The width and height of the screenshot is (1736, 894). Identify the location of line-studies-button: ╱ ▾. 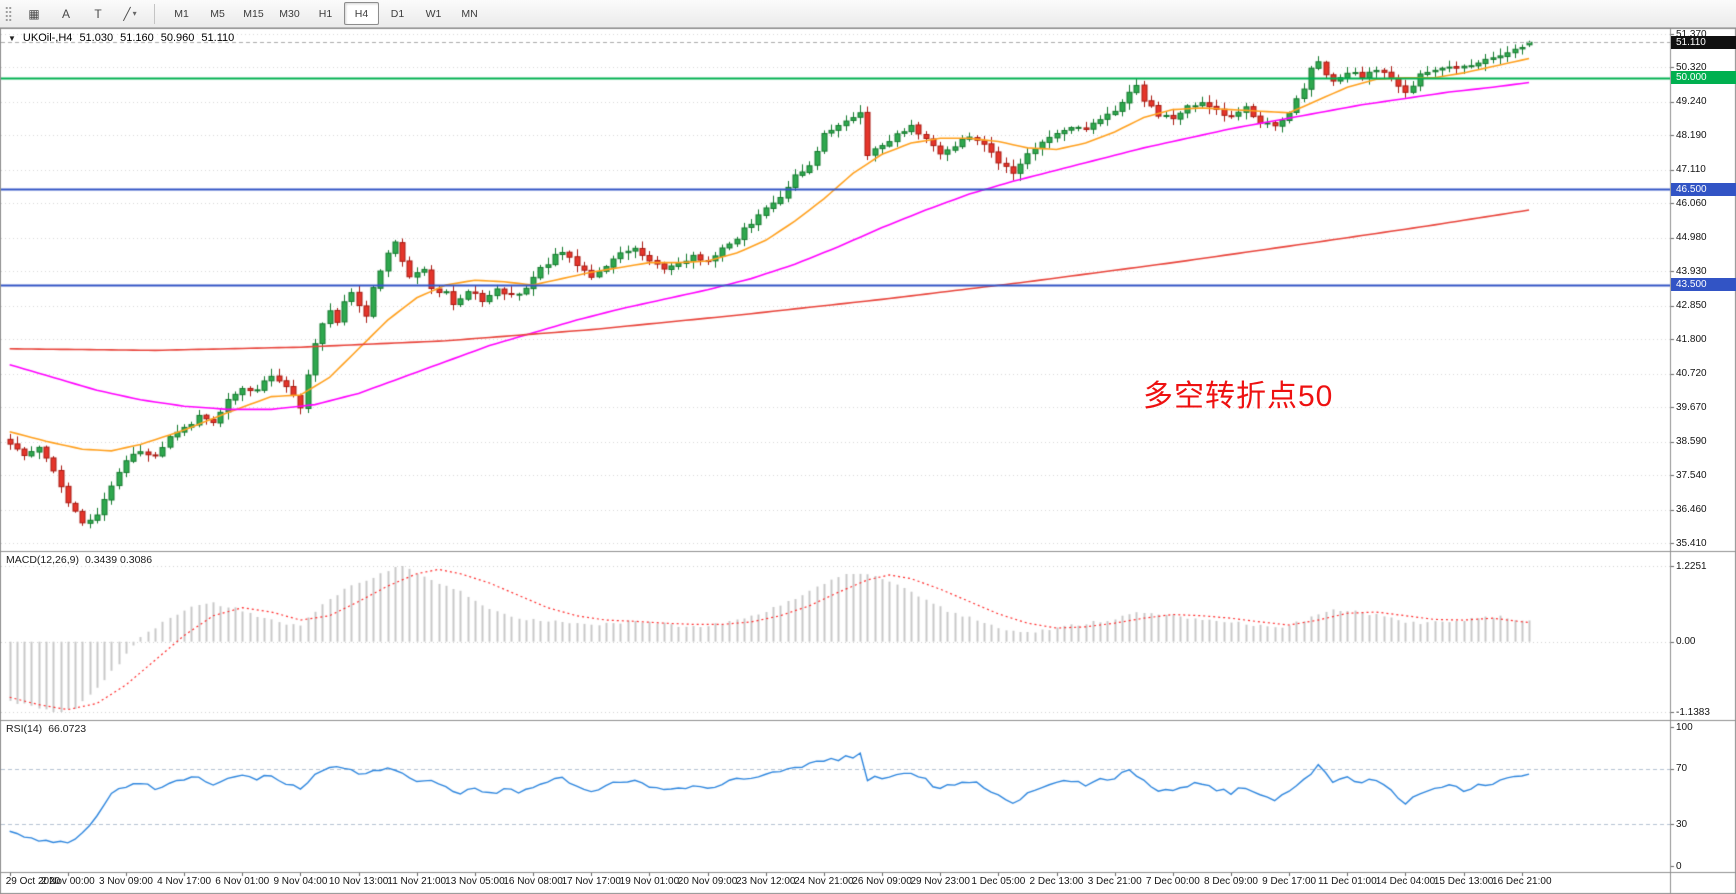
(130, 14).